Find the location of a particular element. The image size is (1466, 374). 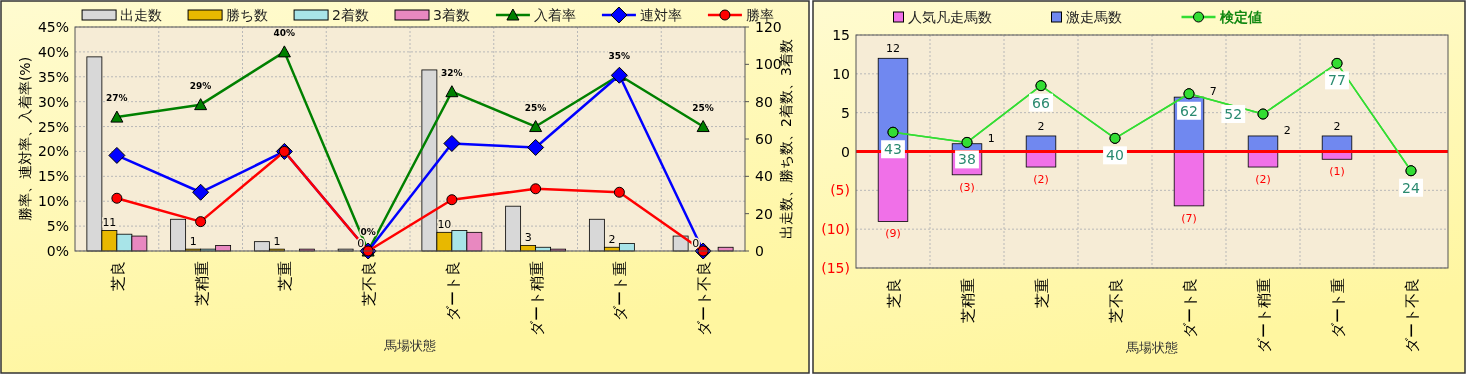

y-tick-label: 40% is located at coordinates (53, 51).